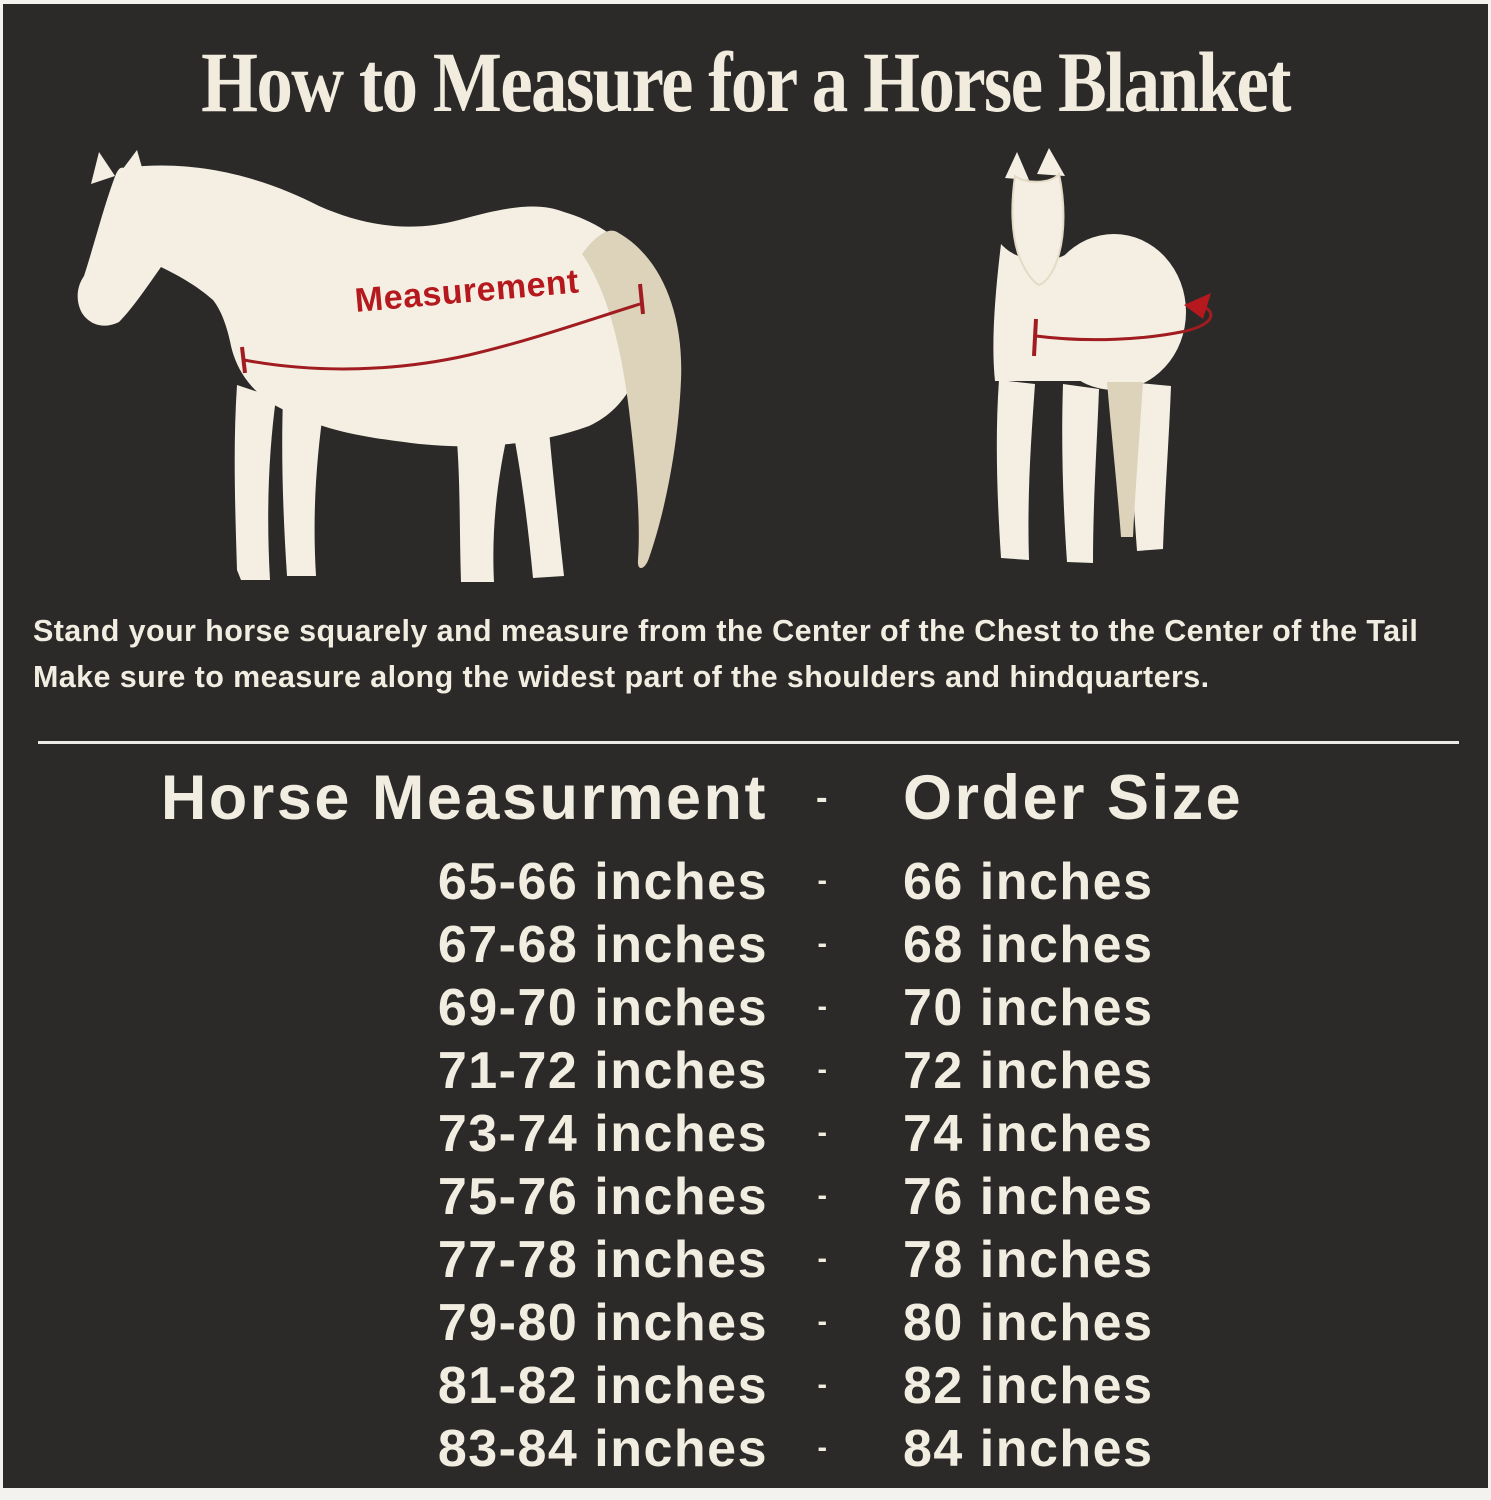 The width and height of the screenshot is (1491, 1500). I want to click on table-row: 69-70 inches - 70 inches, so click(747, 1007).